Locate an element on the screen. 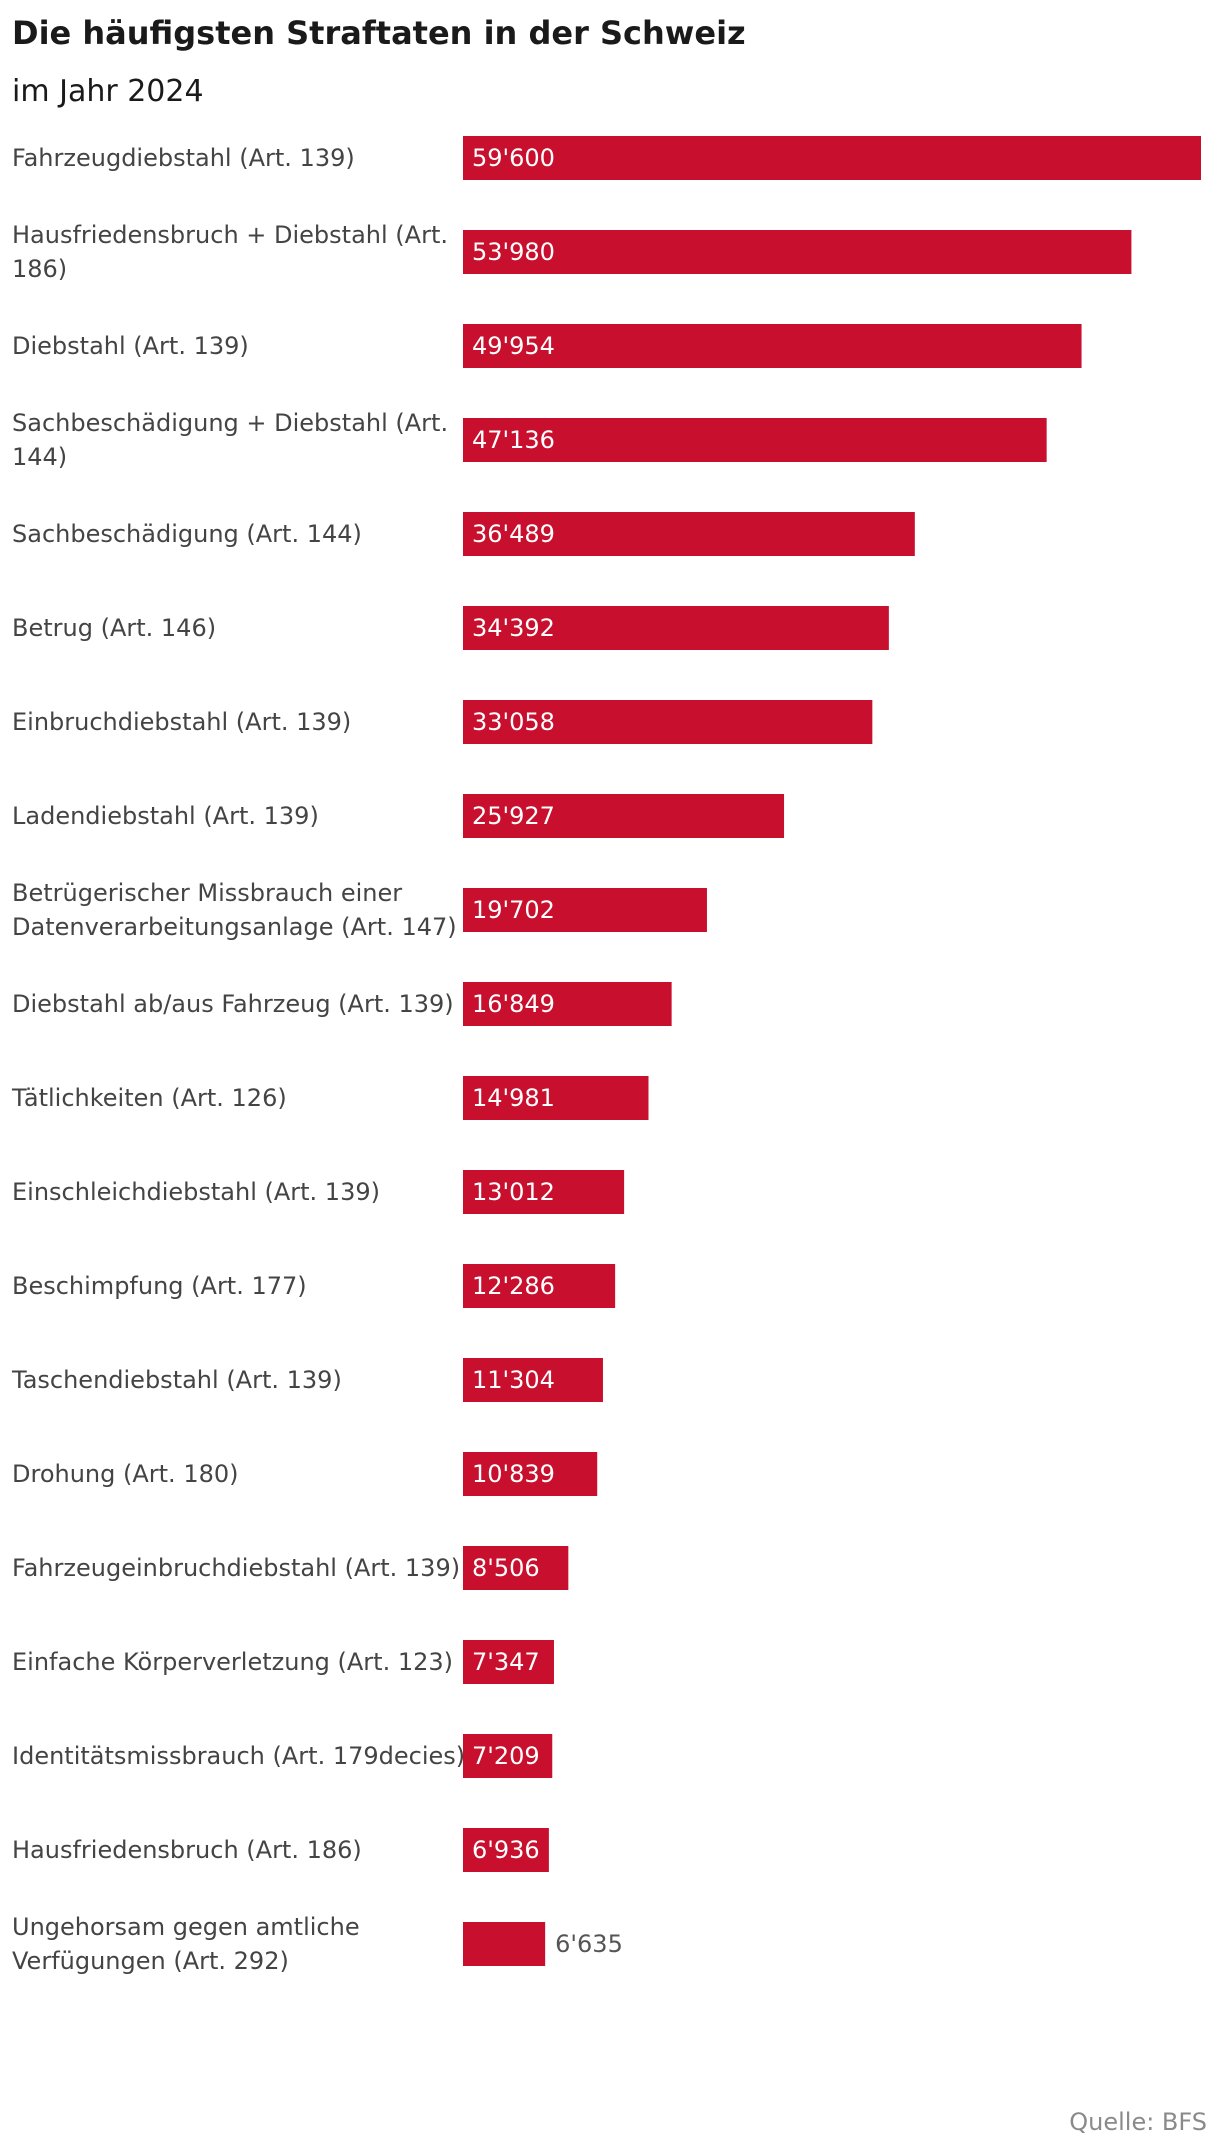 The height and width of the screenshot is (2150, 1220). chart-subtitle: im Jahr 2024 is located at coordinates (108, 91).